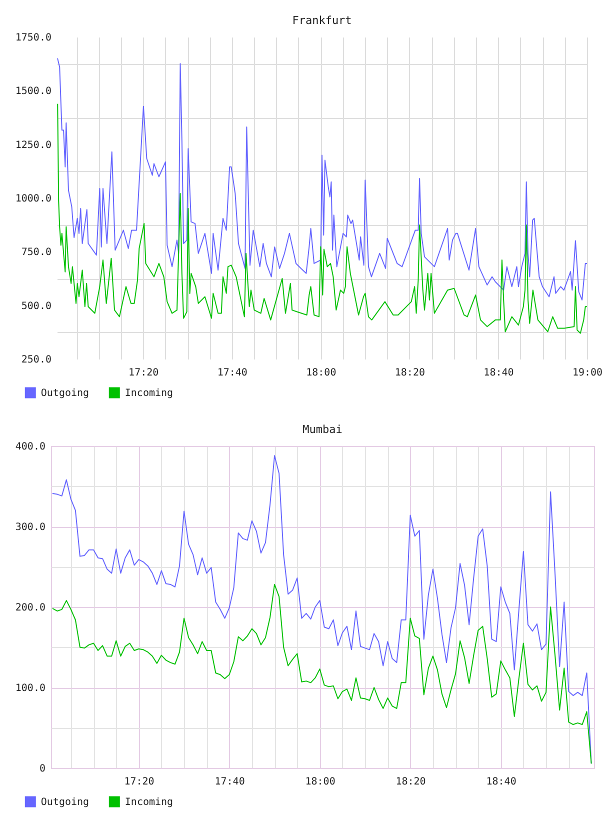 The width and height of the screenshot is (608, 816). I want to click on y-tick-label: 0, so click(42, 769).